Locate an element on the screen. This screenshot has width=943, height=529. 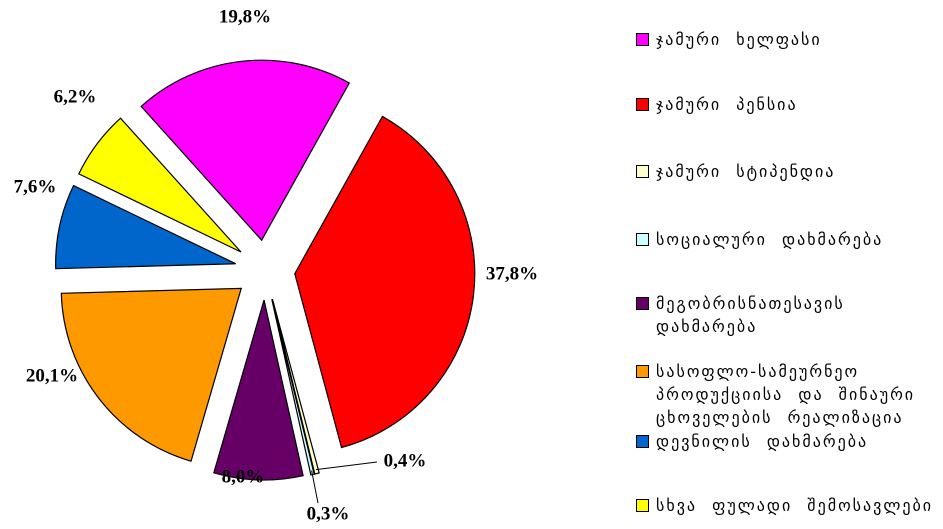
legend-label: სოციალური დახმარება is located at coordinates (770, 239).